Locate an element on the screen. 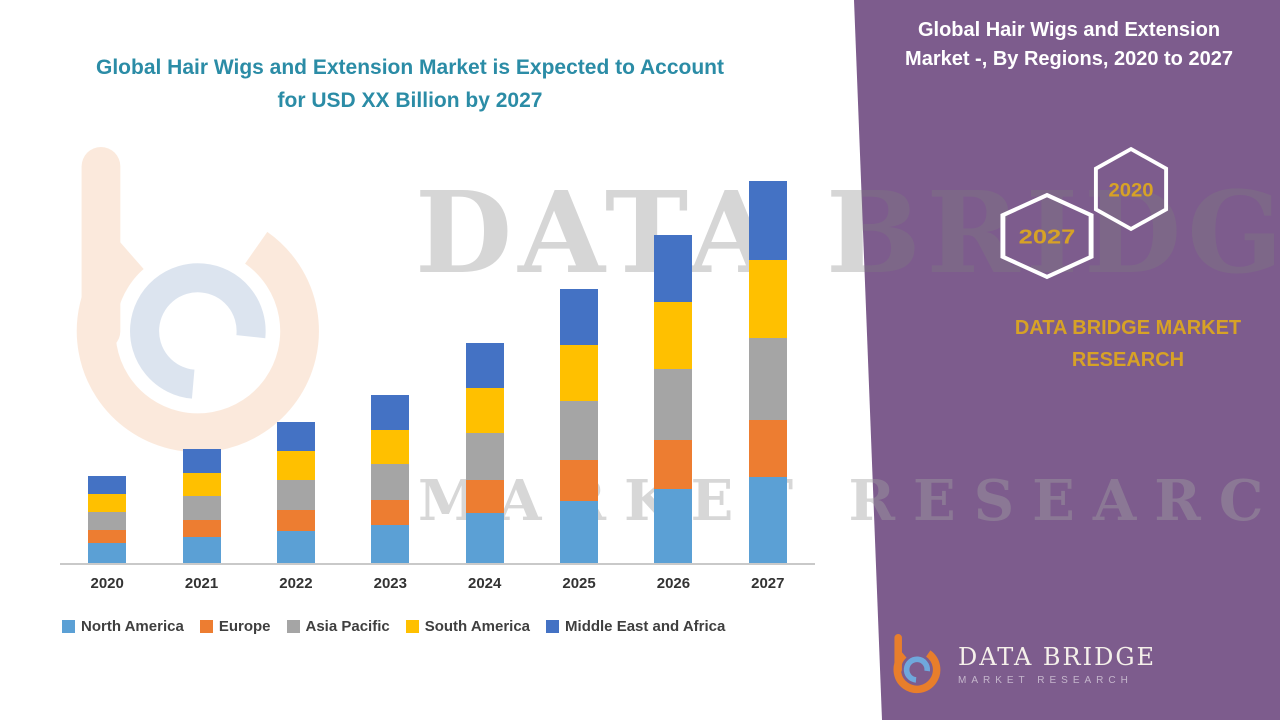 The image size is (1280, 720). bar-2023 is located at coordinates (390, 479).